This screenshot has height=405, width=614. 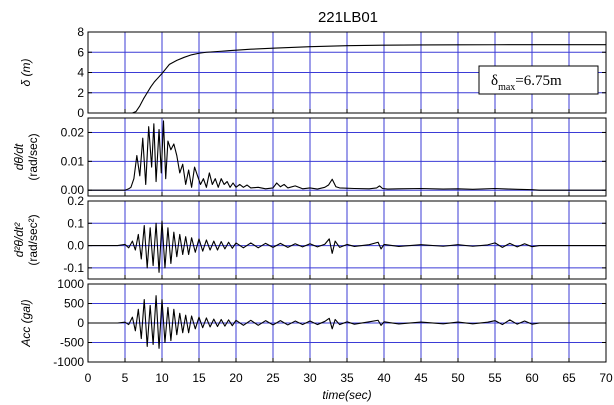 What do you see at coordinates (33, 156) in the screenshot?
I see `y-axis-label: (rad/sec)` at bounding box center [33, 156].